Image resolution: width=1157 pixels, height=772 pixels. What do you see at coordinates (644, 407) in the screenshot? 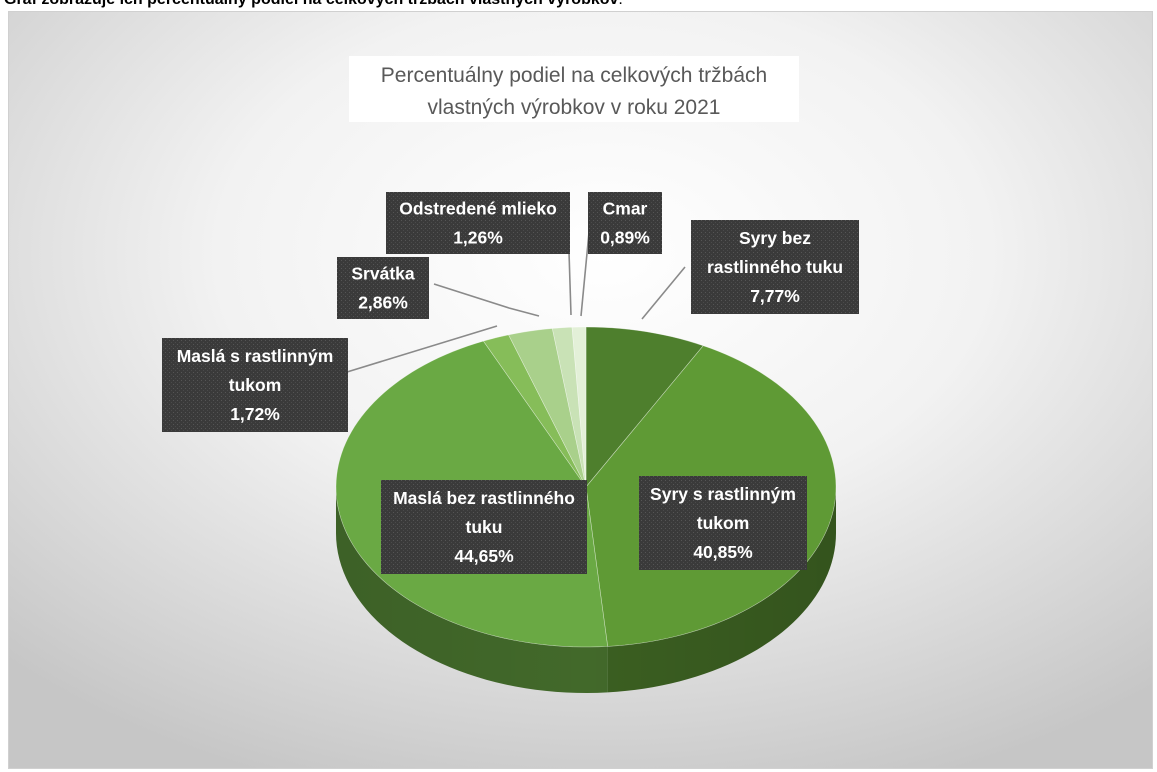
I see `pie-slice-syry-bez-rastlinneho-tuku` at bounding box center [644, 407].